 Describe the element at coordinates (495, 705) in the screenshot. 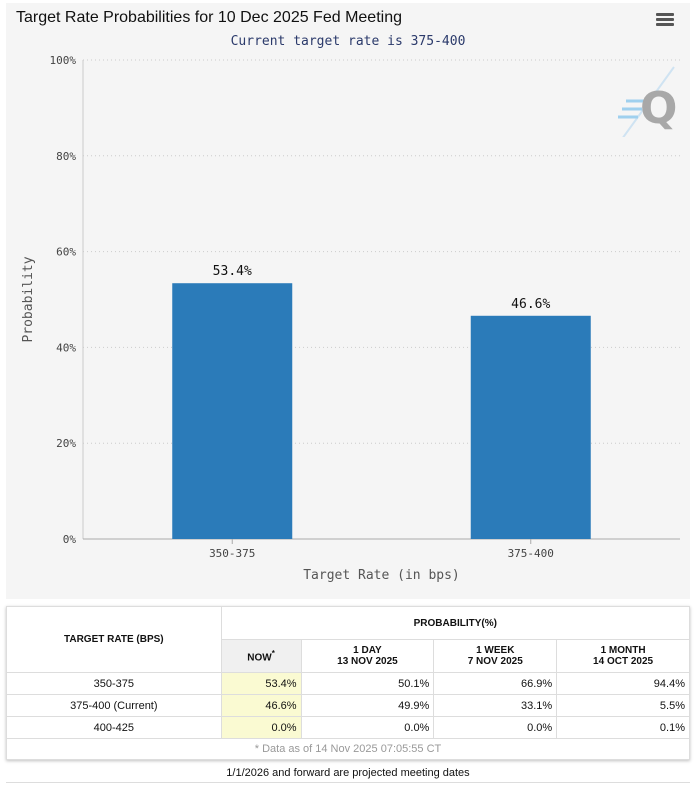

I see `value-cell: 33.1%` at that location.